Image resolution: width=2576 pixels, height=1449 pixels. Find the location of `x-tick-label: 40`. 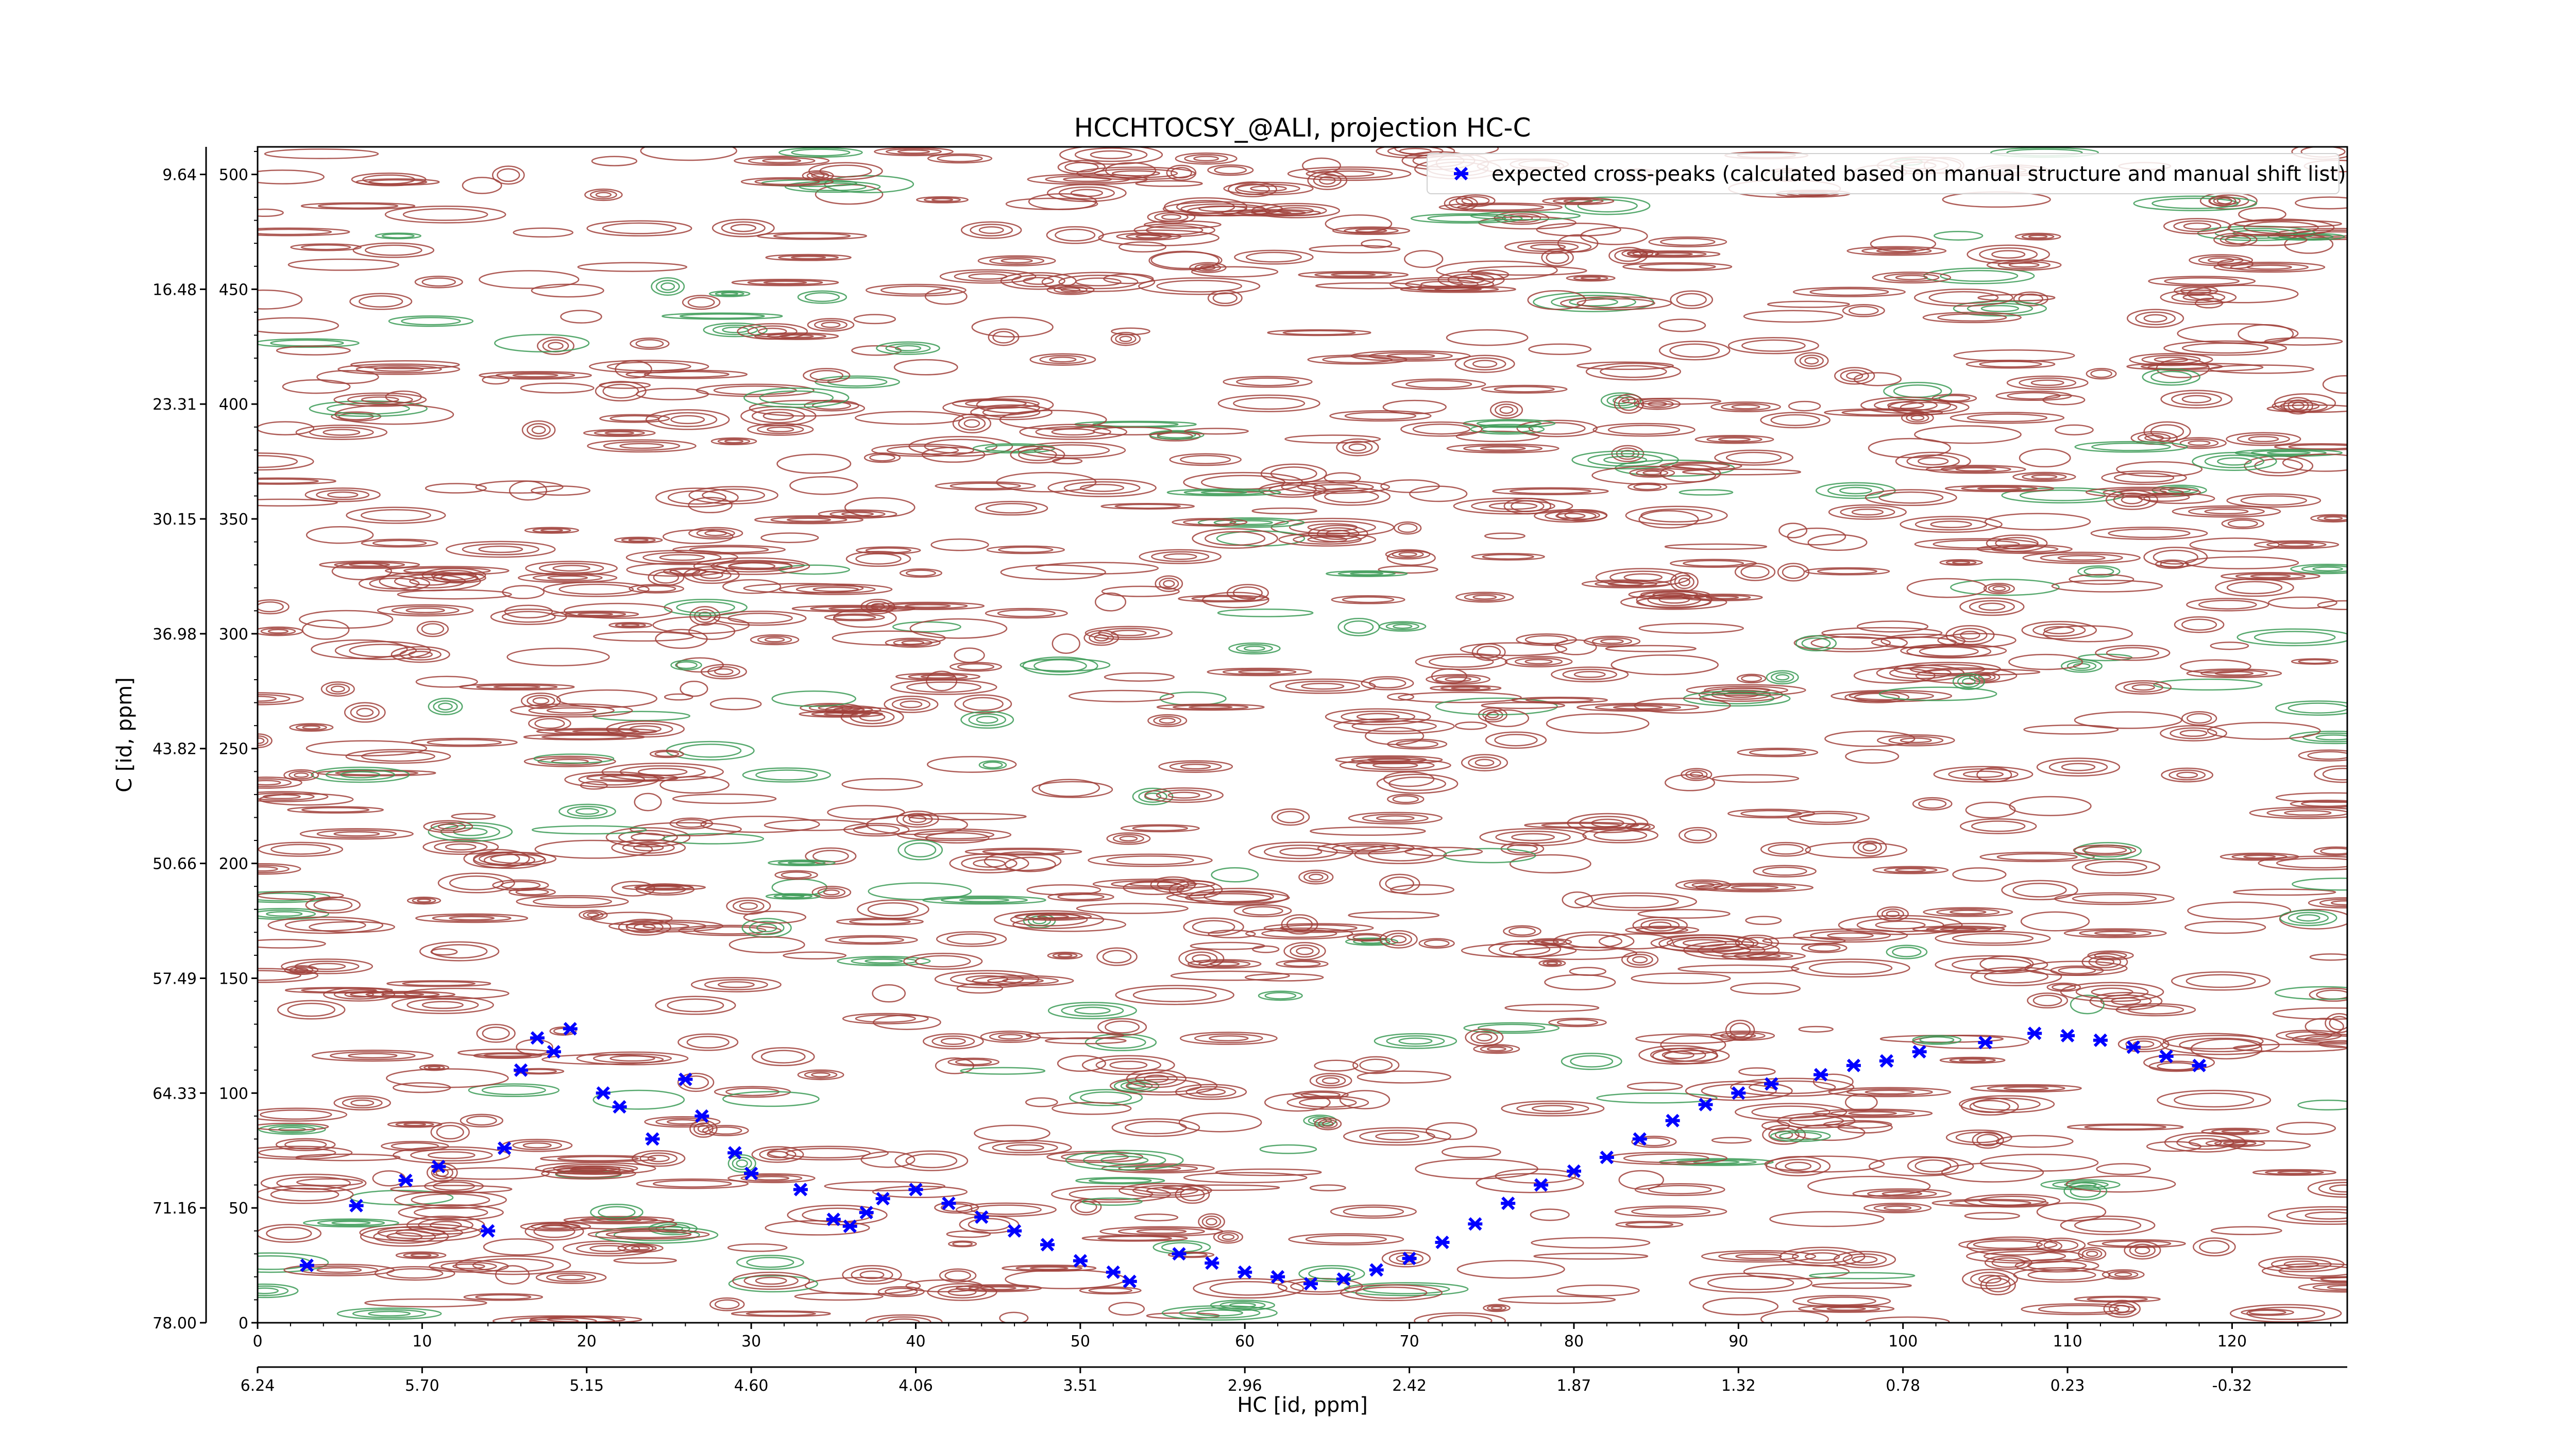

x-tick-label: 40 is located at coordinates (915, 1342).